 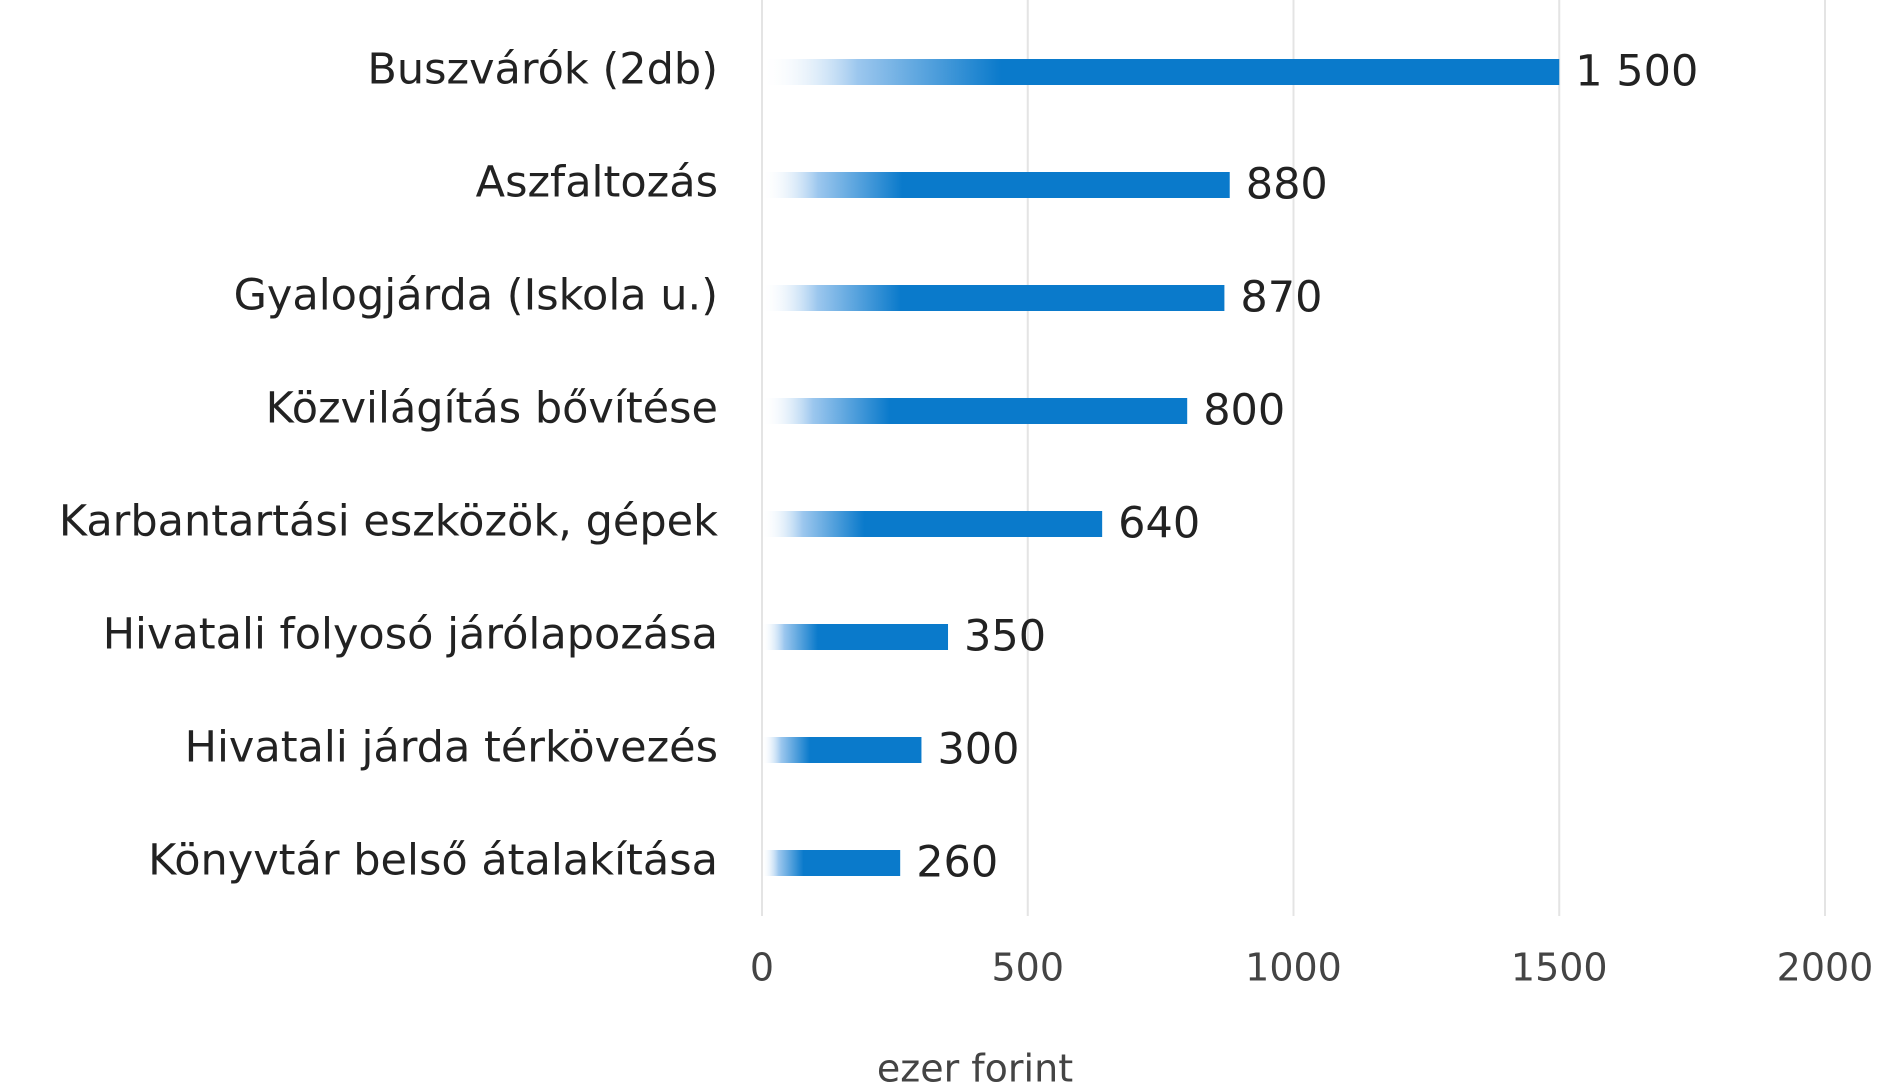 I want to click on data-label: 300, so click(x=978, y=750).